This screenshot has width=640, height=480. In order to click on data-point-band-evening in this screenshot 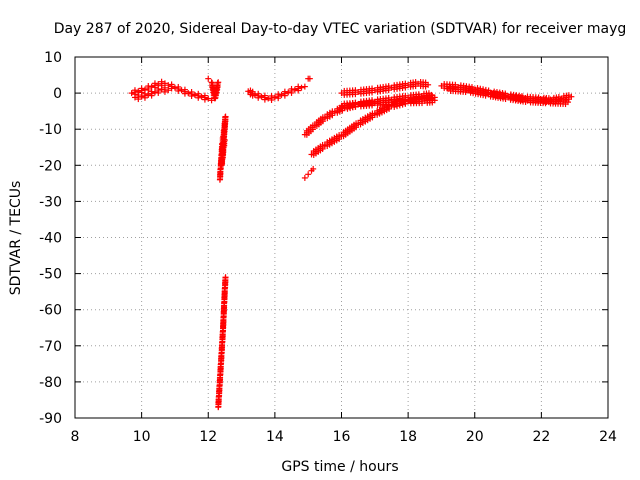, I will do `click(571, 96)`.